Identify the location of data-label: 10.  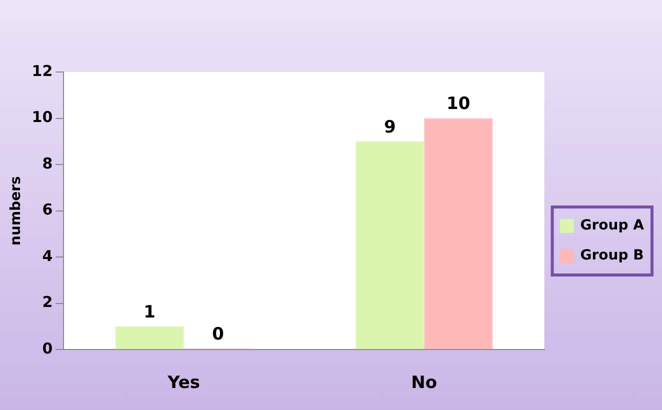
(458, 104).